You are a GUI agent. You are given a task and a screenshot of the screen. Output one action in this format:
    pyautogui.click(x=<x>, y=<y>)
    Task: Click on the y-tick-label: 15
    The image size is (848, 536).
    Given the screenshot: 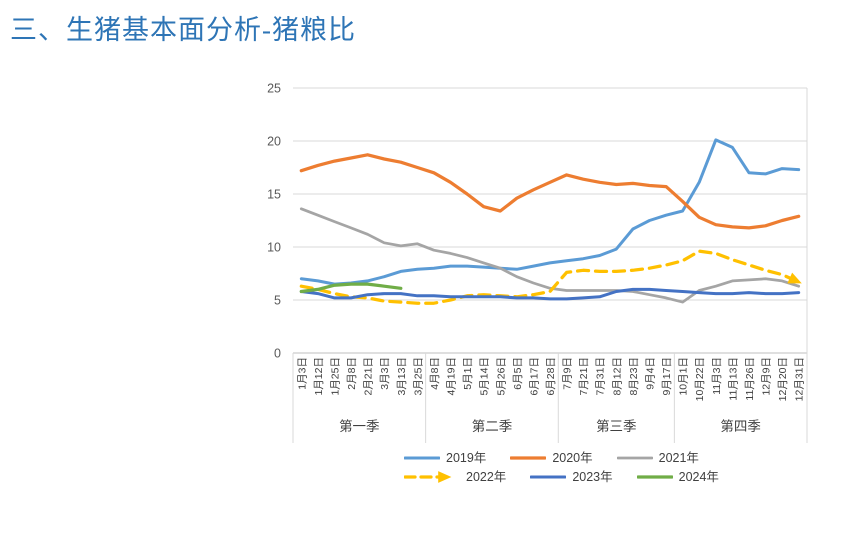 What is the action you would take?
    pyautogui.click(x=274, y=195)
    